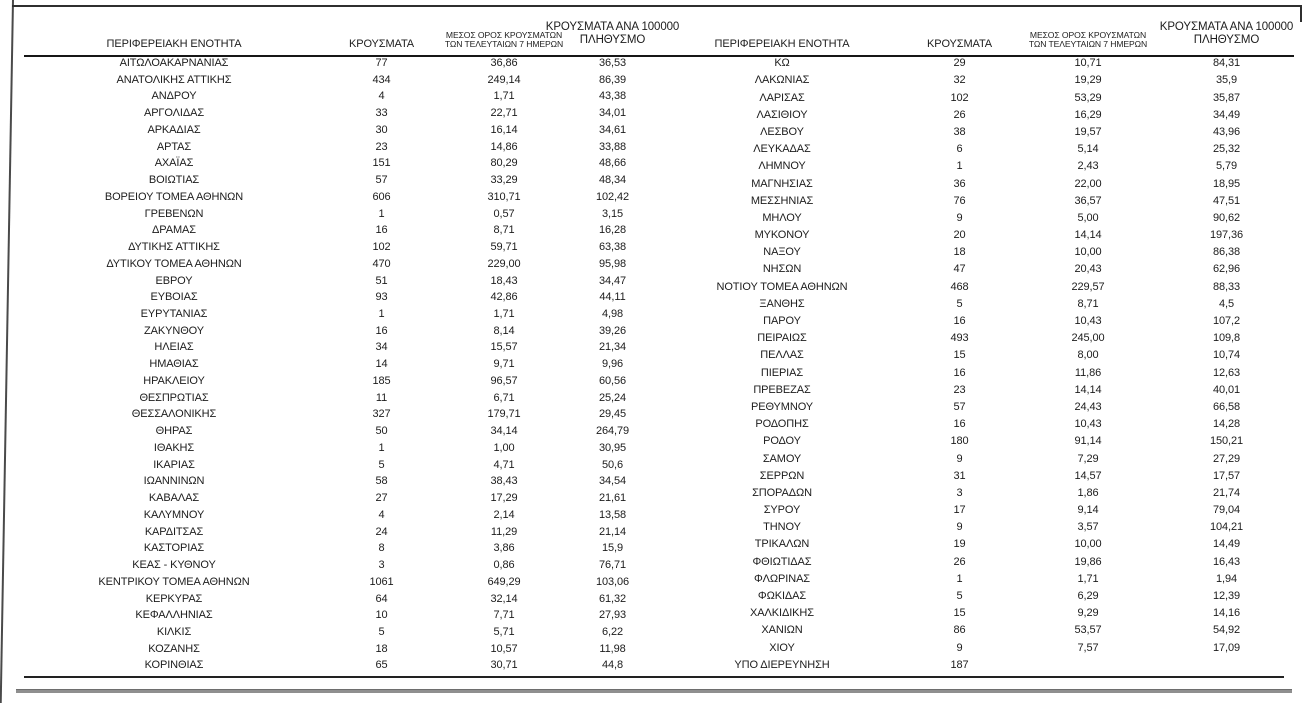  I want to click on table-row: ΦΩΚΙΔΑΣ 5 6,29 12,39, so click(978, 596).